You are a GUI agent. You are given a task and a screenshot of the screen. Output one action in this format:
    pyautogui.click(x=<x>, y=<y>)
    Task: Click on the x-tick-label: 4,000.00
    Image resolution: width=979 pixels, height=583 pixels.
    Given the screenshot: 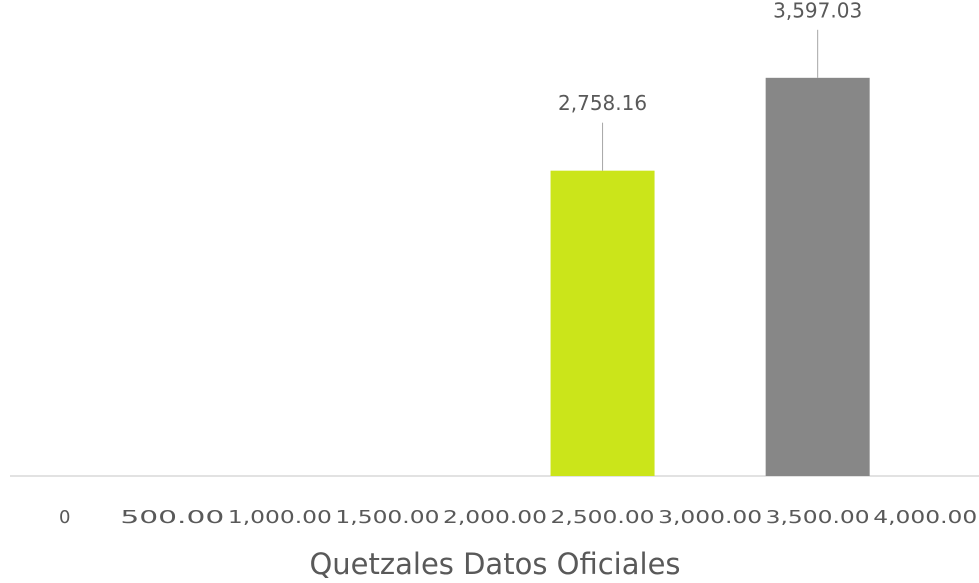 What is the action you would take?
    pyautogui.click(x=925, y=517)
    